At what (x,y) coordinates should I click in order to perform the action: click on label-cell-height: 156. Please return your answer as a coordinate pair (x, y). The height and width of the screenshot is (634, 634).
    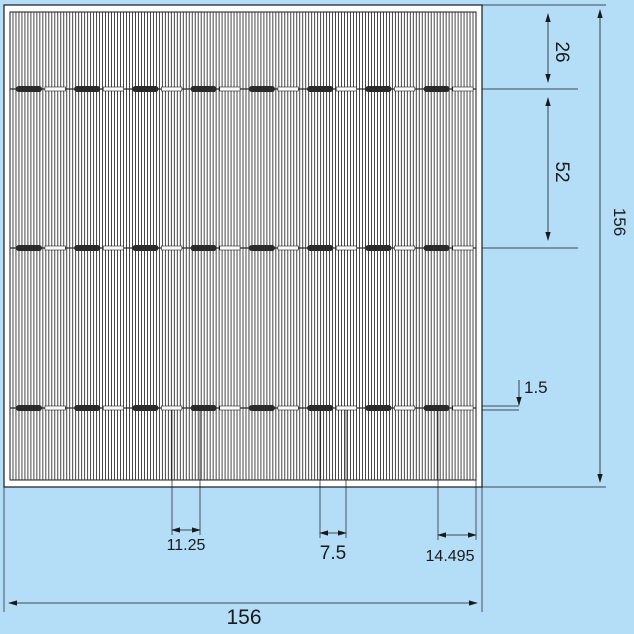
    Looking at the image, I should click on (619, 222).